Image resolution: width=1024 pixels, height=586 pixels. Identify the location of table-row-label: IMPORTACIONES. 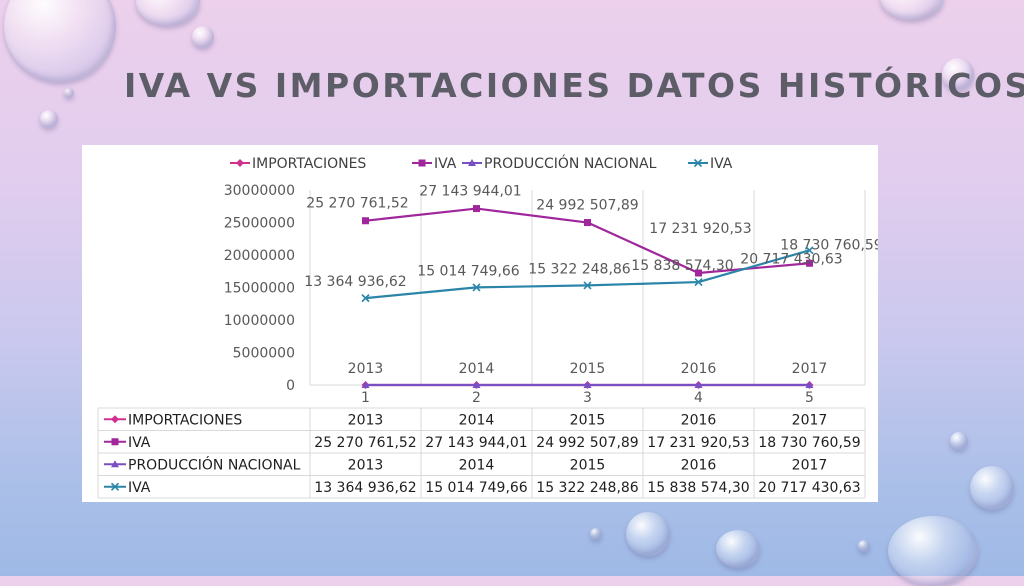
(185, 420).